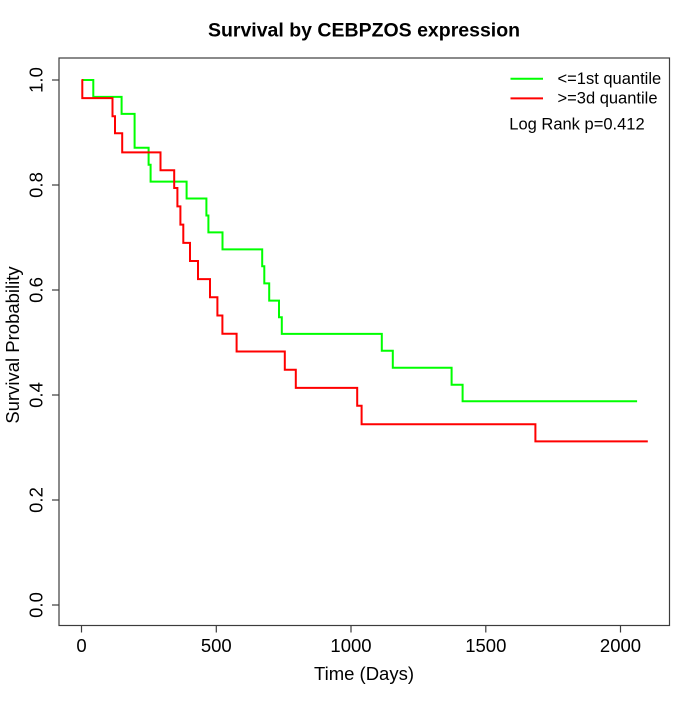  I want to click on svg-text: 1500, so click(485, 645).